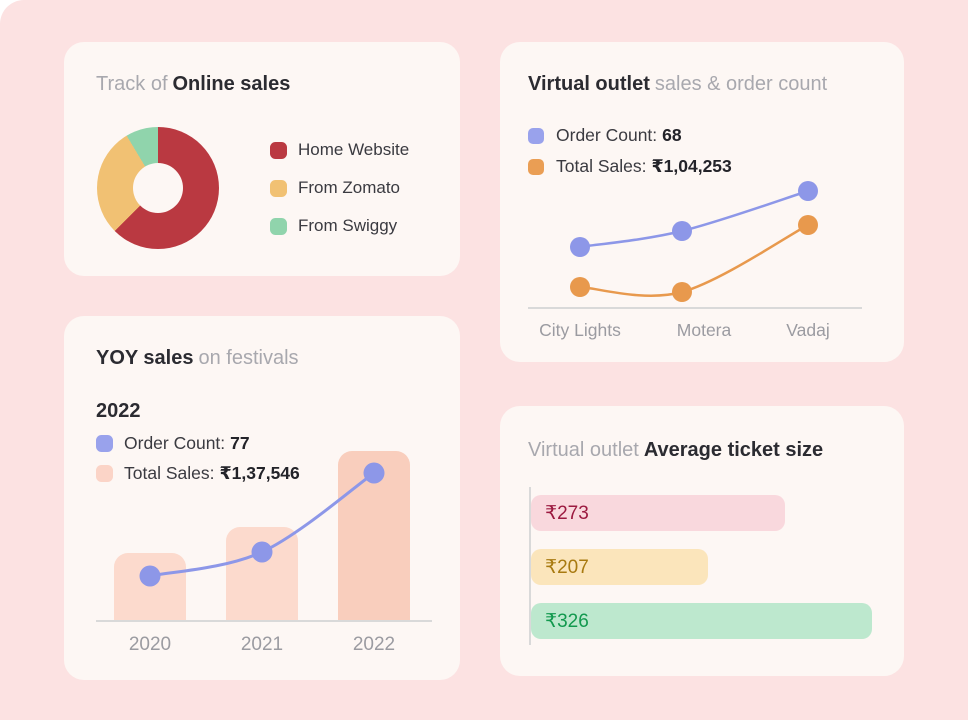  I want to click on title-bold-part: Virtual outlet, so click(589, 84).